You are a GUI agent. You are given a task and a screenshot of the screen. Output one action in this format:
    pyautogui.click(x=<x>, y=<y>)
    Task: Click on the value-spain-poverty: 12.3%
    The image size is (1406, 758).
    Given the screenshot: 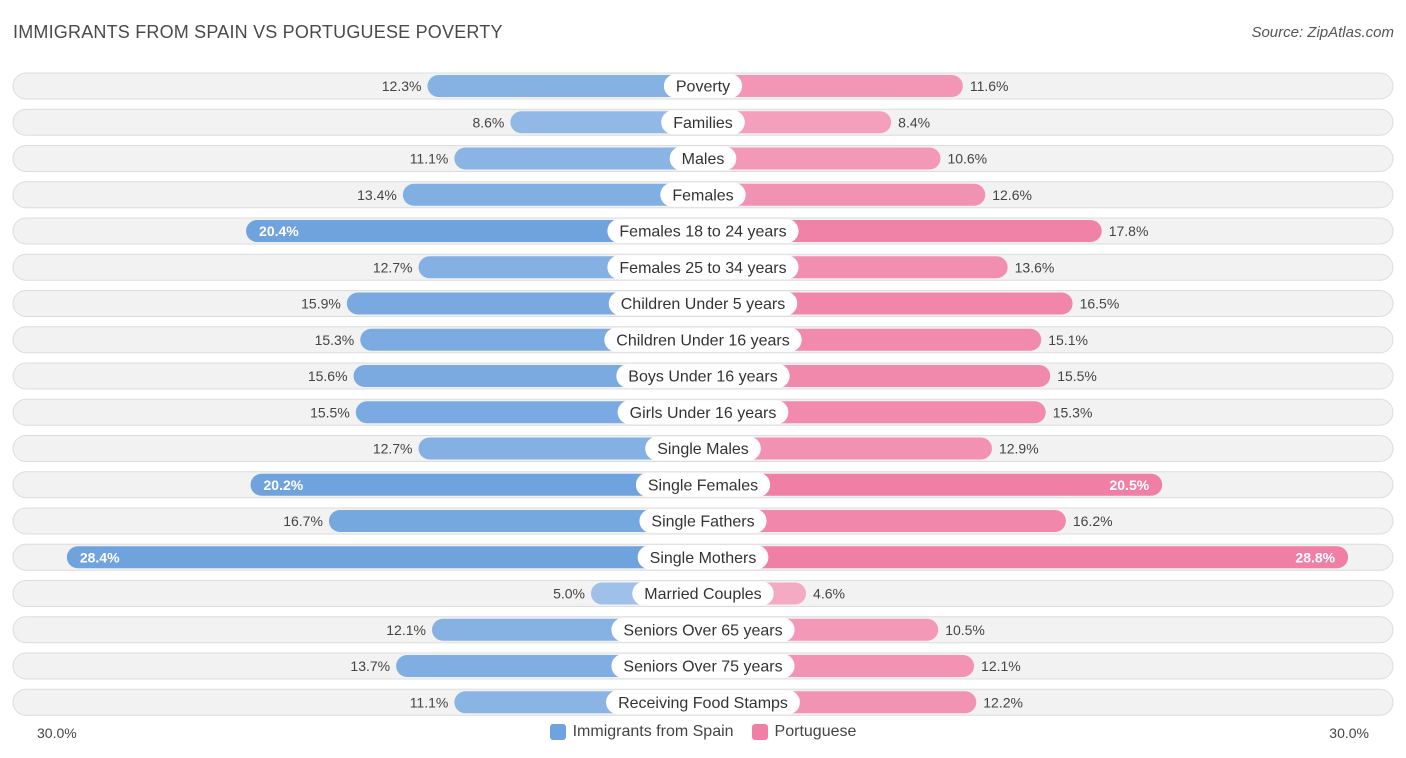 What is the action you would take?
    pyautogui.click(x=402, y=86)
    